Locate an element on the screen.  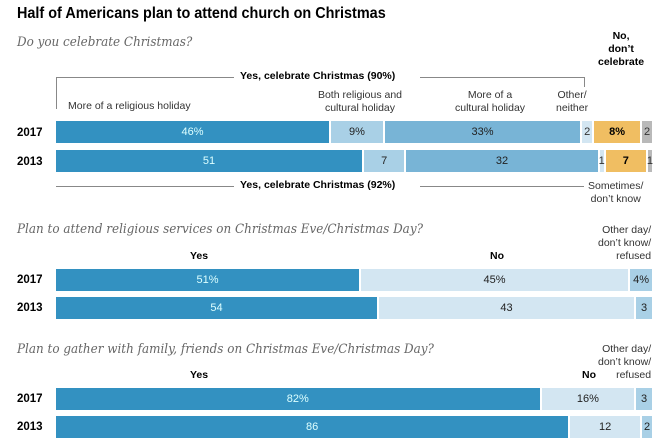
seg-religious-bar: 51 is located at coordinates (210, 161).